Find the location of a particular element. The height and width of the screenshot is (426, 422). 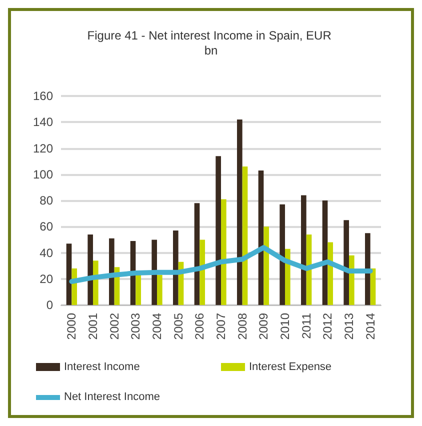

y-tick-label: 40 is located at coordinates (47, 253).